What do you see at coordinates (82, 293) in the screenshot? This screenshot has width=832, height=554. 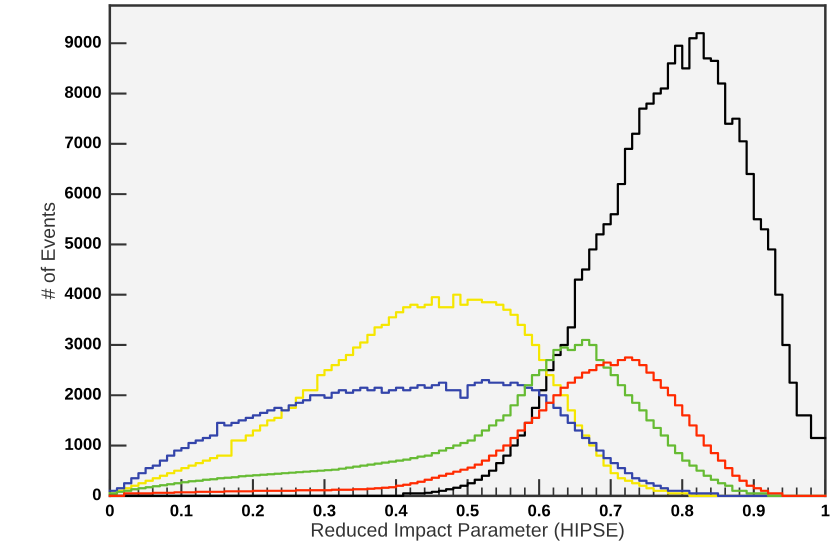 I see `y-tick-label: 4000` at bounding box center [82, 293].